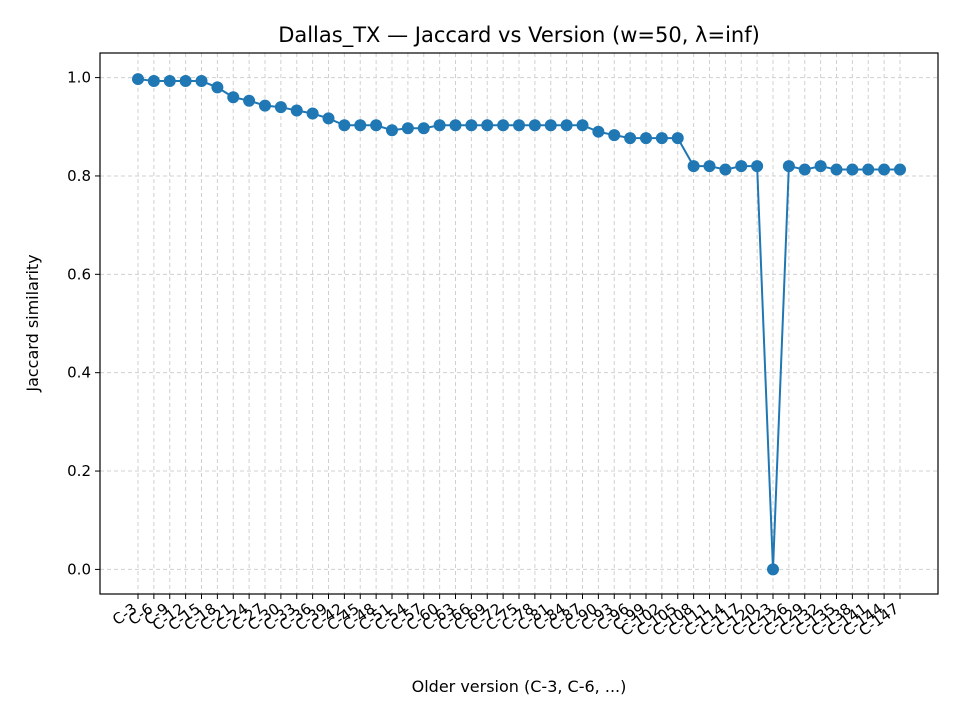  Describe the element at coordinates (79, 78) in the screenshot. I see `y-tick-label: 1.0` at that location.